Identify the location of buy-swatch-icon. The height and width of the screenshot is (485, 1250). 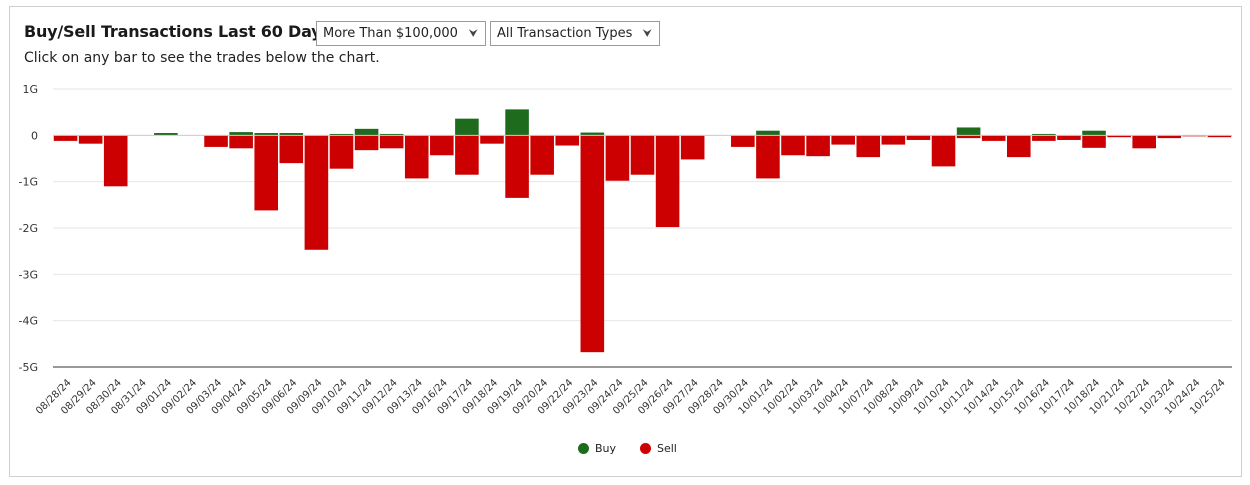
(583, 448).